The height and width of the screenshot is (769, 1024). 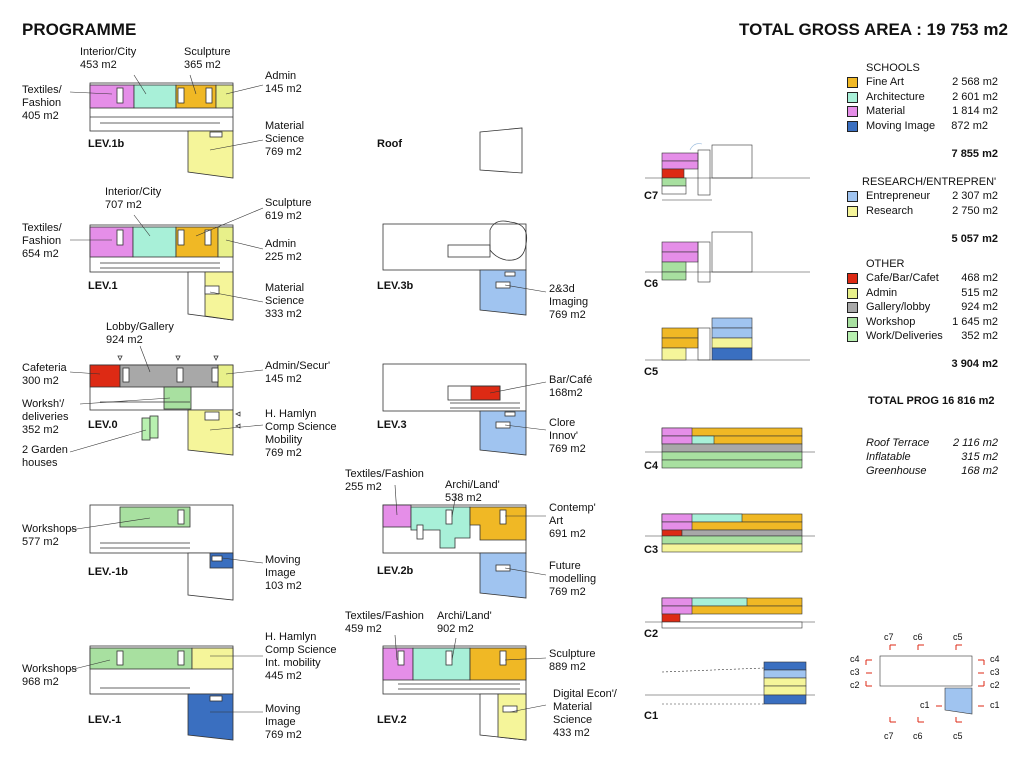 I want to click on legend-heading-schools: SCHOOLS, so click(x=893, y=68).